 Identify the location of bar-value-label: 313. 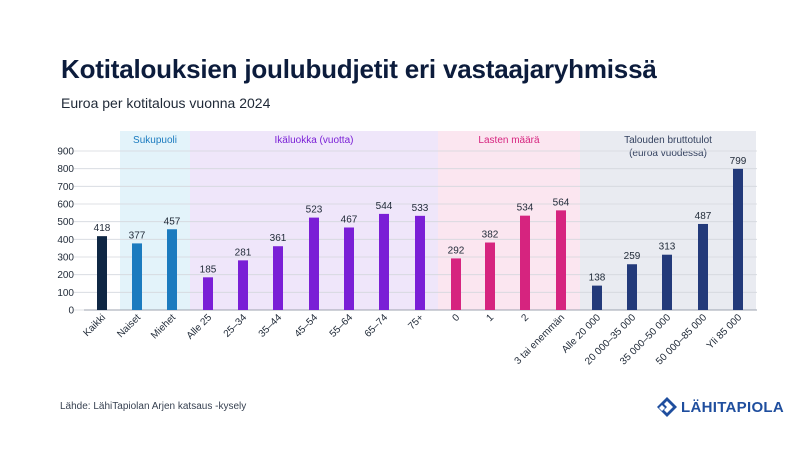
(667, 247).